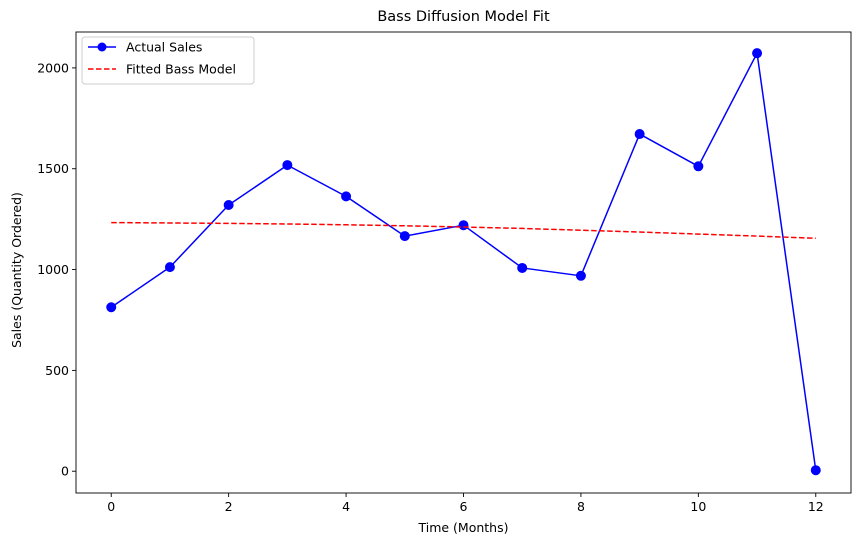 Image resolution: width=859 pixels, height=545 pixels. What do you see at coordinates (16, 270) in the screenshot?
I see `y-axis-title: Sales (Quantity Ordered)` at bounding box center [16, 270].